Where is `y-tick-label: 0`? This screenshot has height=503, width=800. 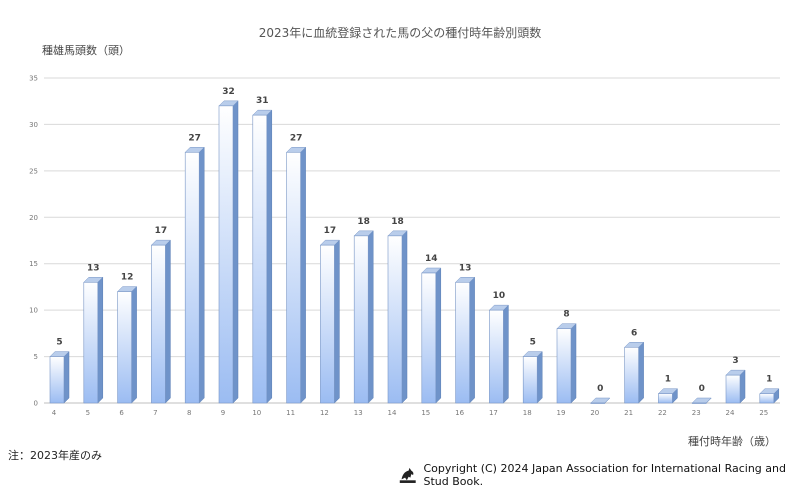 y-tick-label: 0 is located at coordinates (36, 404).